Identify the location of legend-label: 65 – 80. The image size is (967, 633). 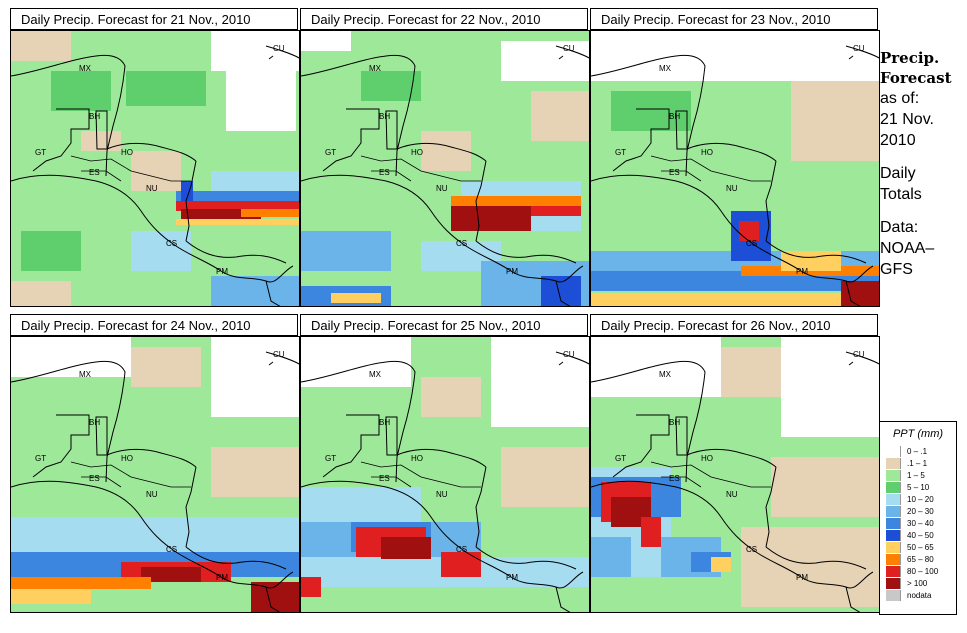
(920, 559).